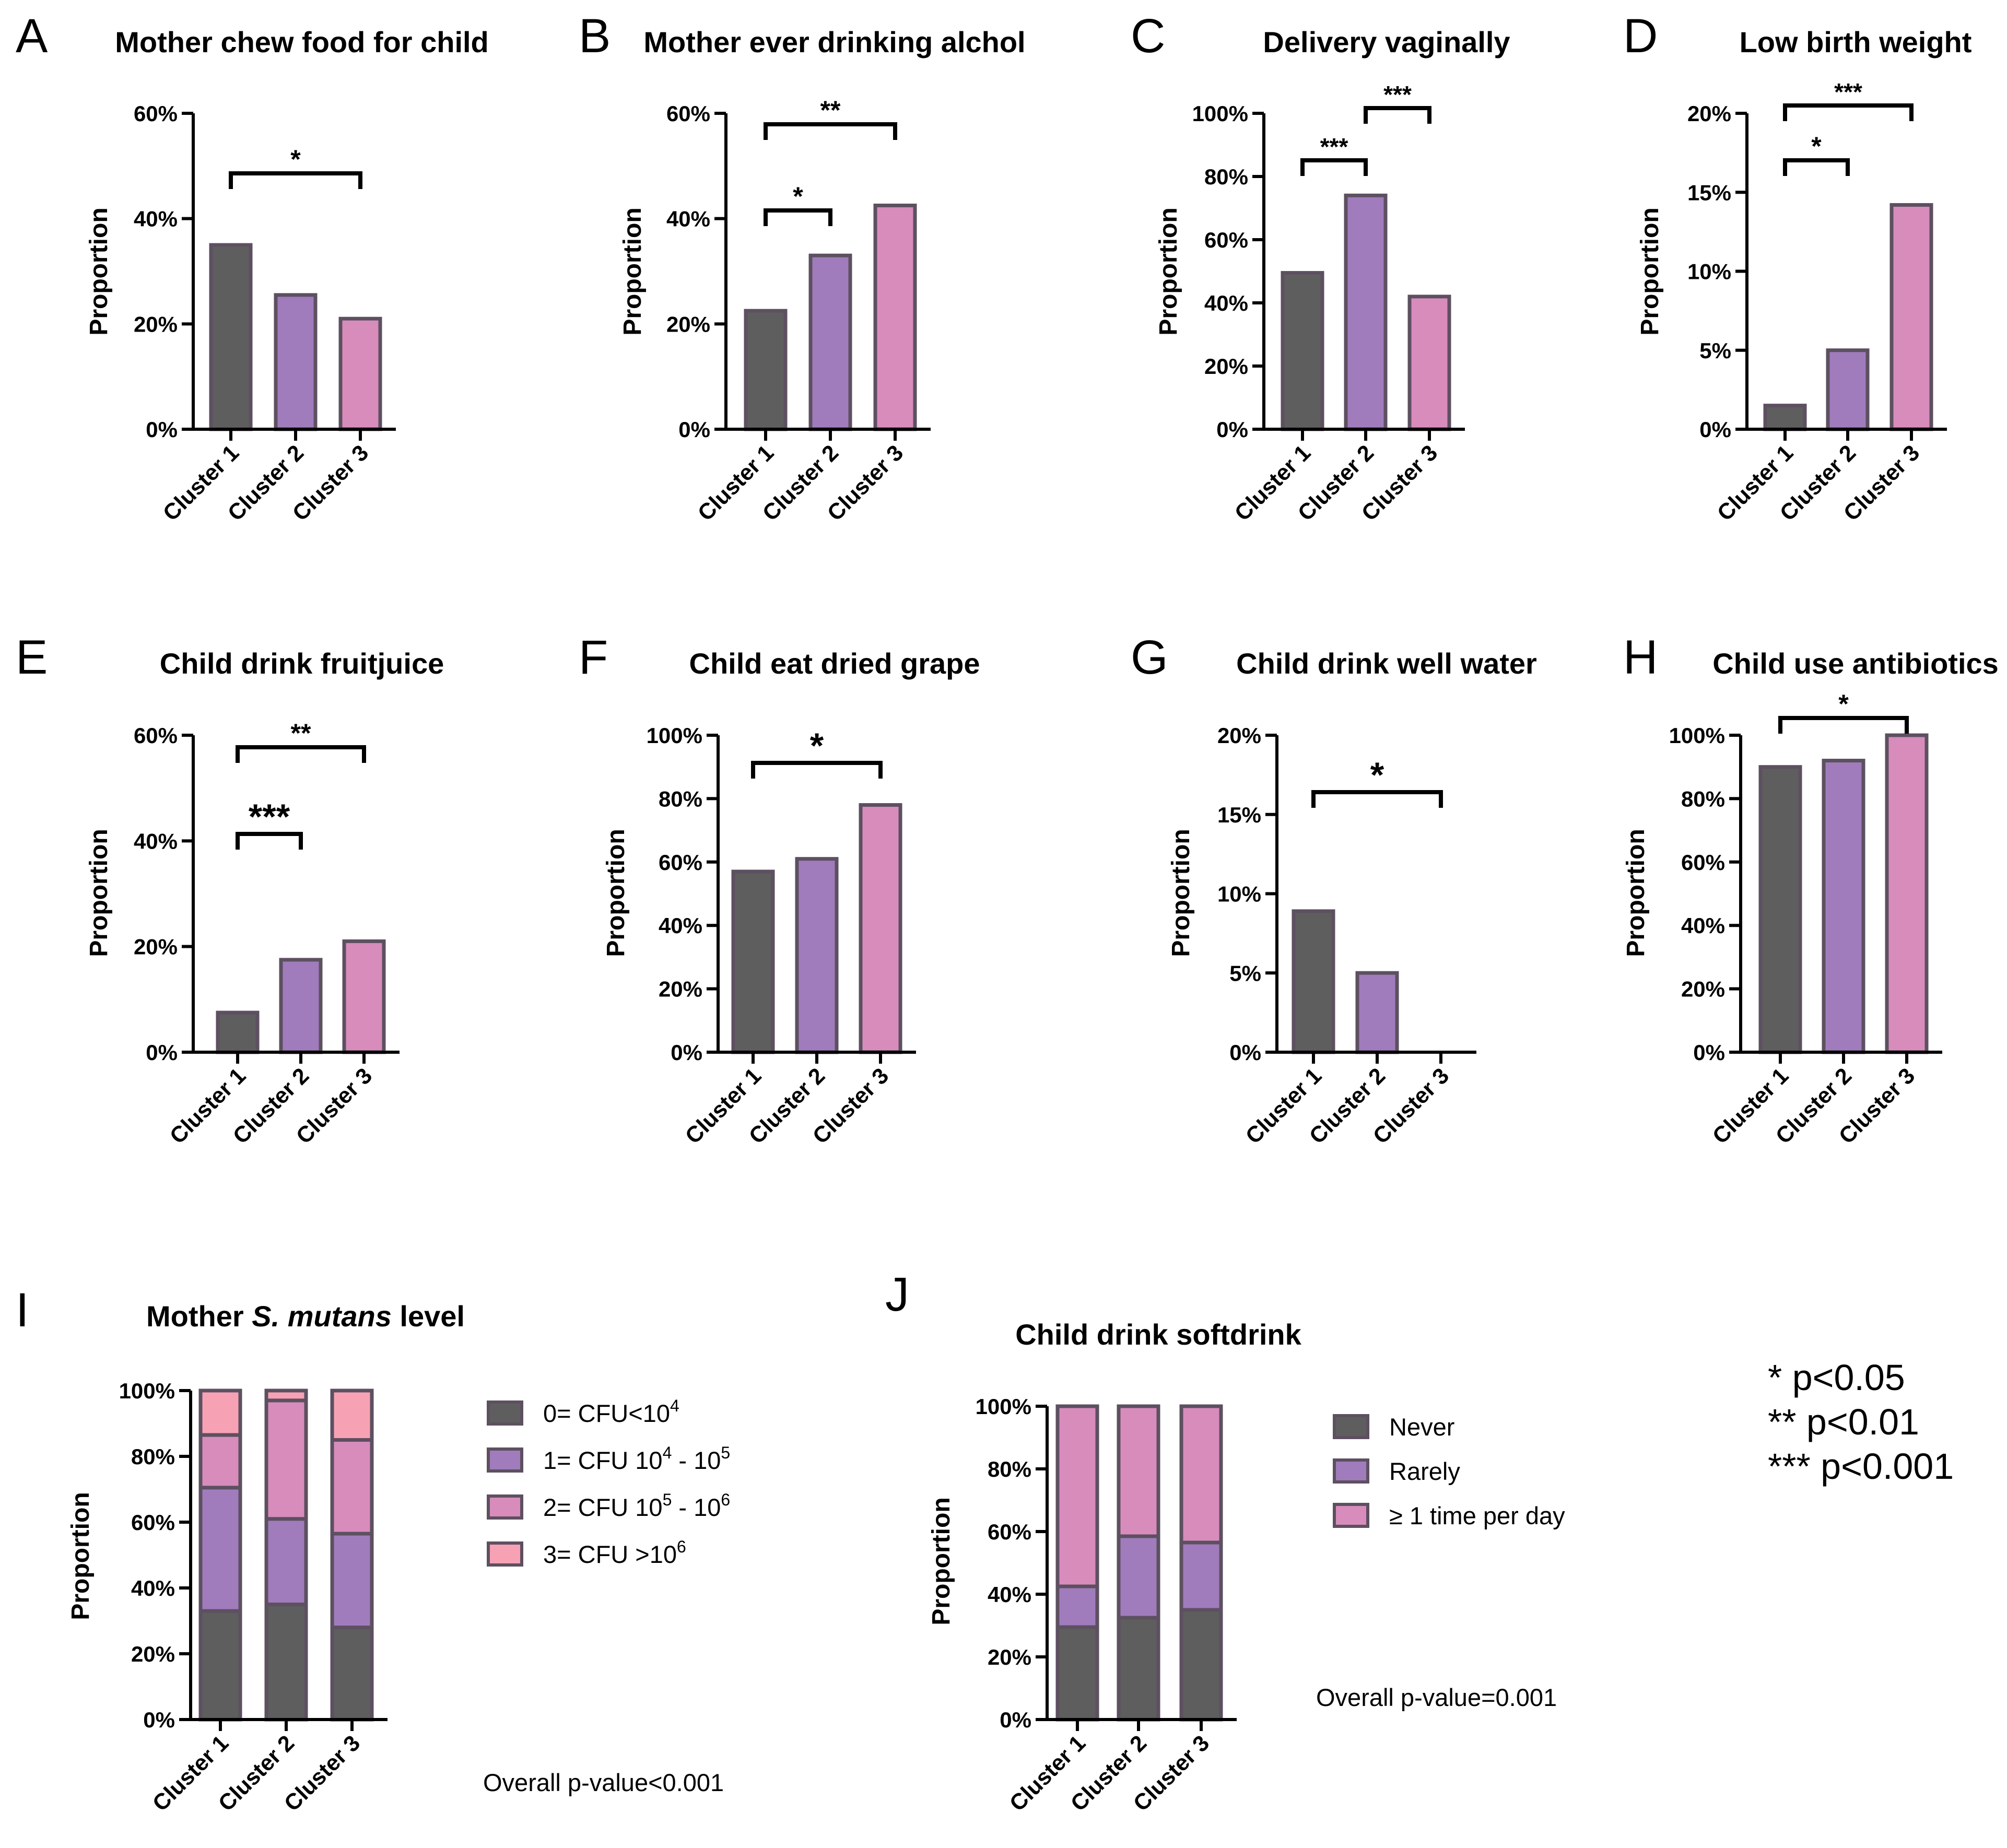  I want to click on panel-title: Delivery vaginally, so click(1386, 42).